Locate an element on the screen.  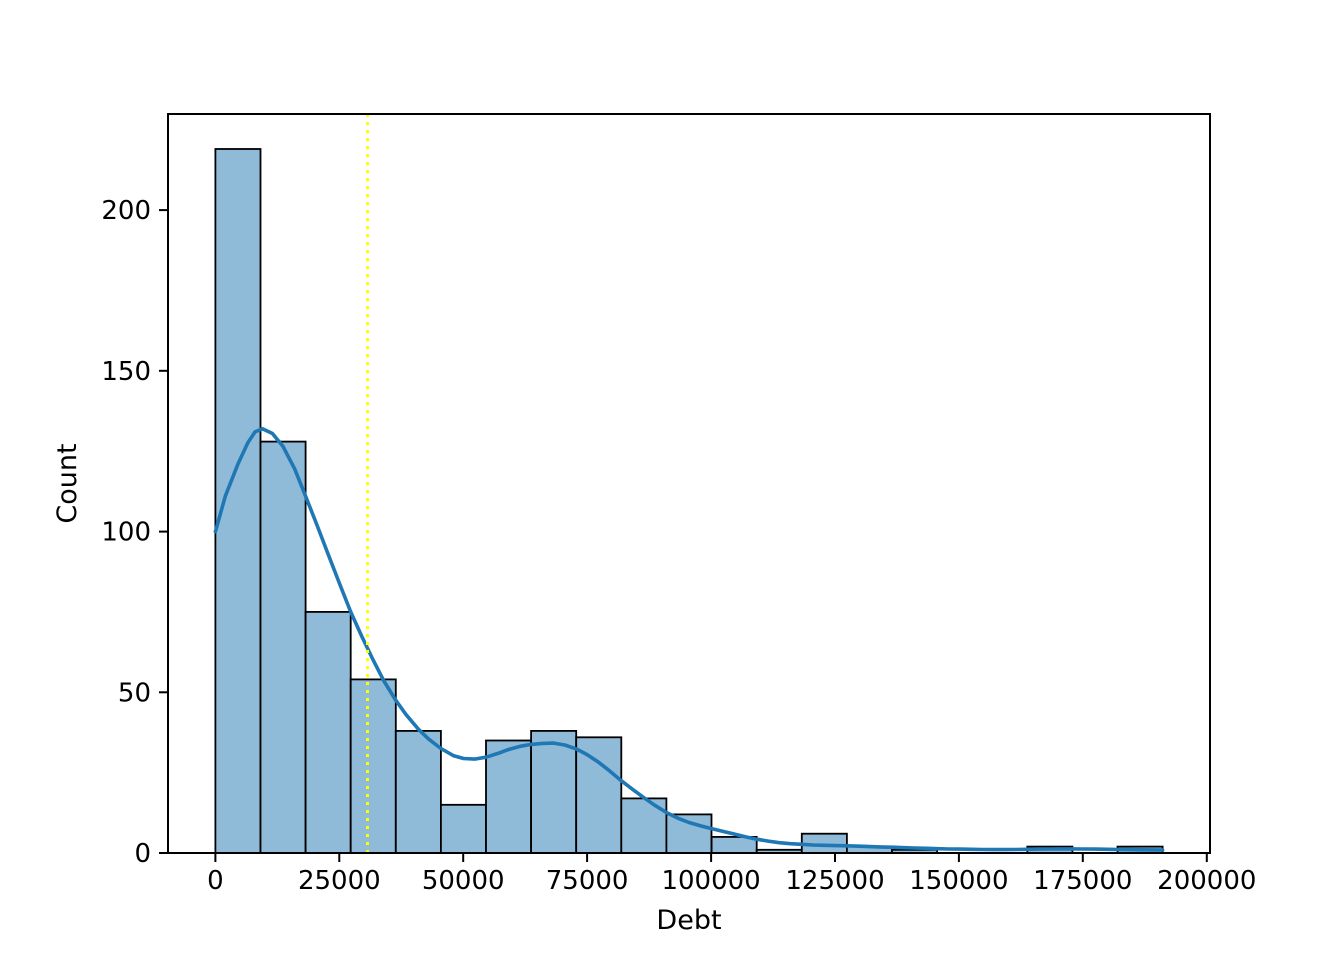
x-tick-label: 75000 is located at coordinates (587, 881).